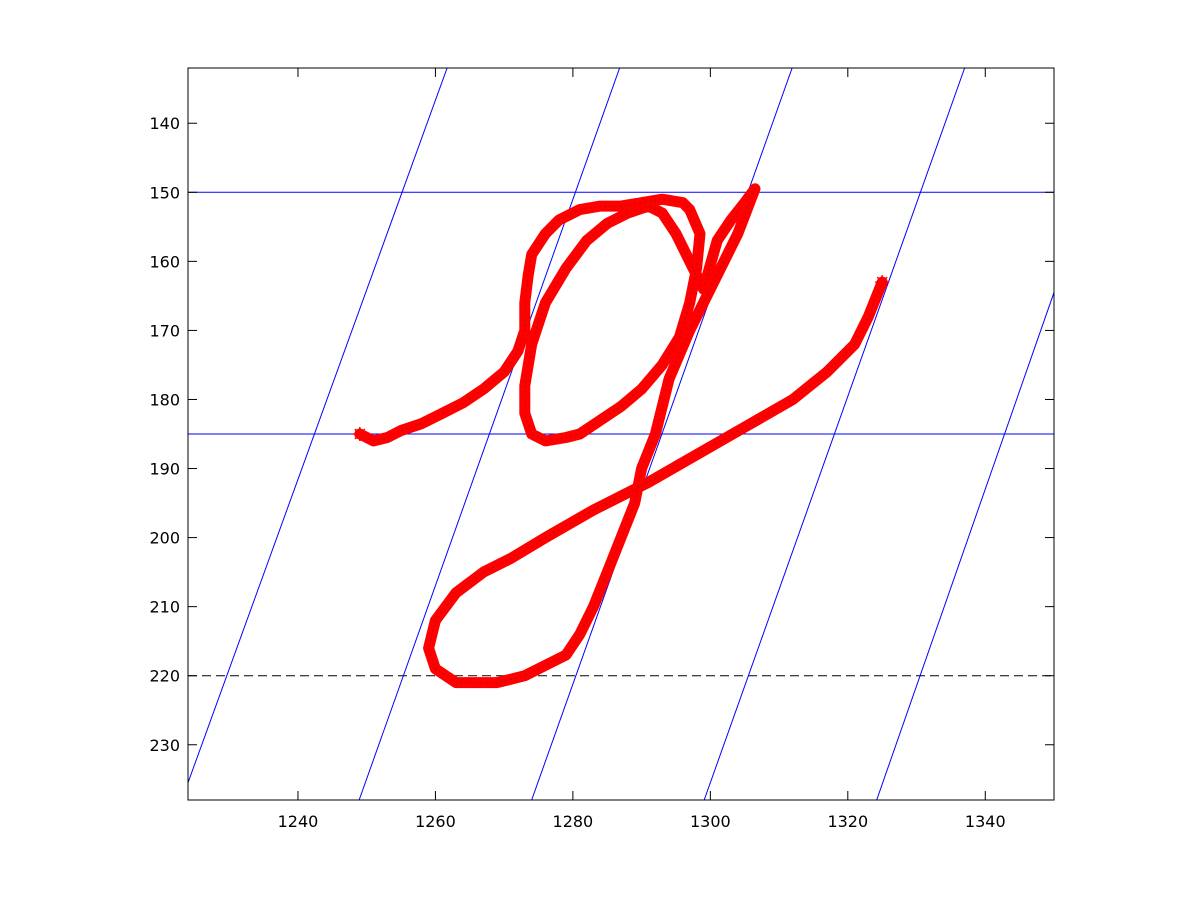 This screenshot has height=900, width=1200. I want to click on x-tick-label-1340: 1340, so click(985, 821).